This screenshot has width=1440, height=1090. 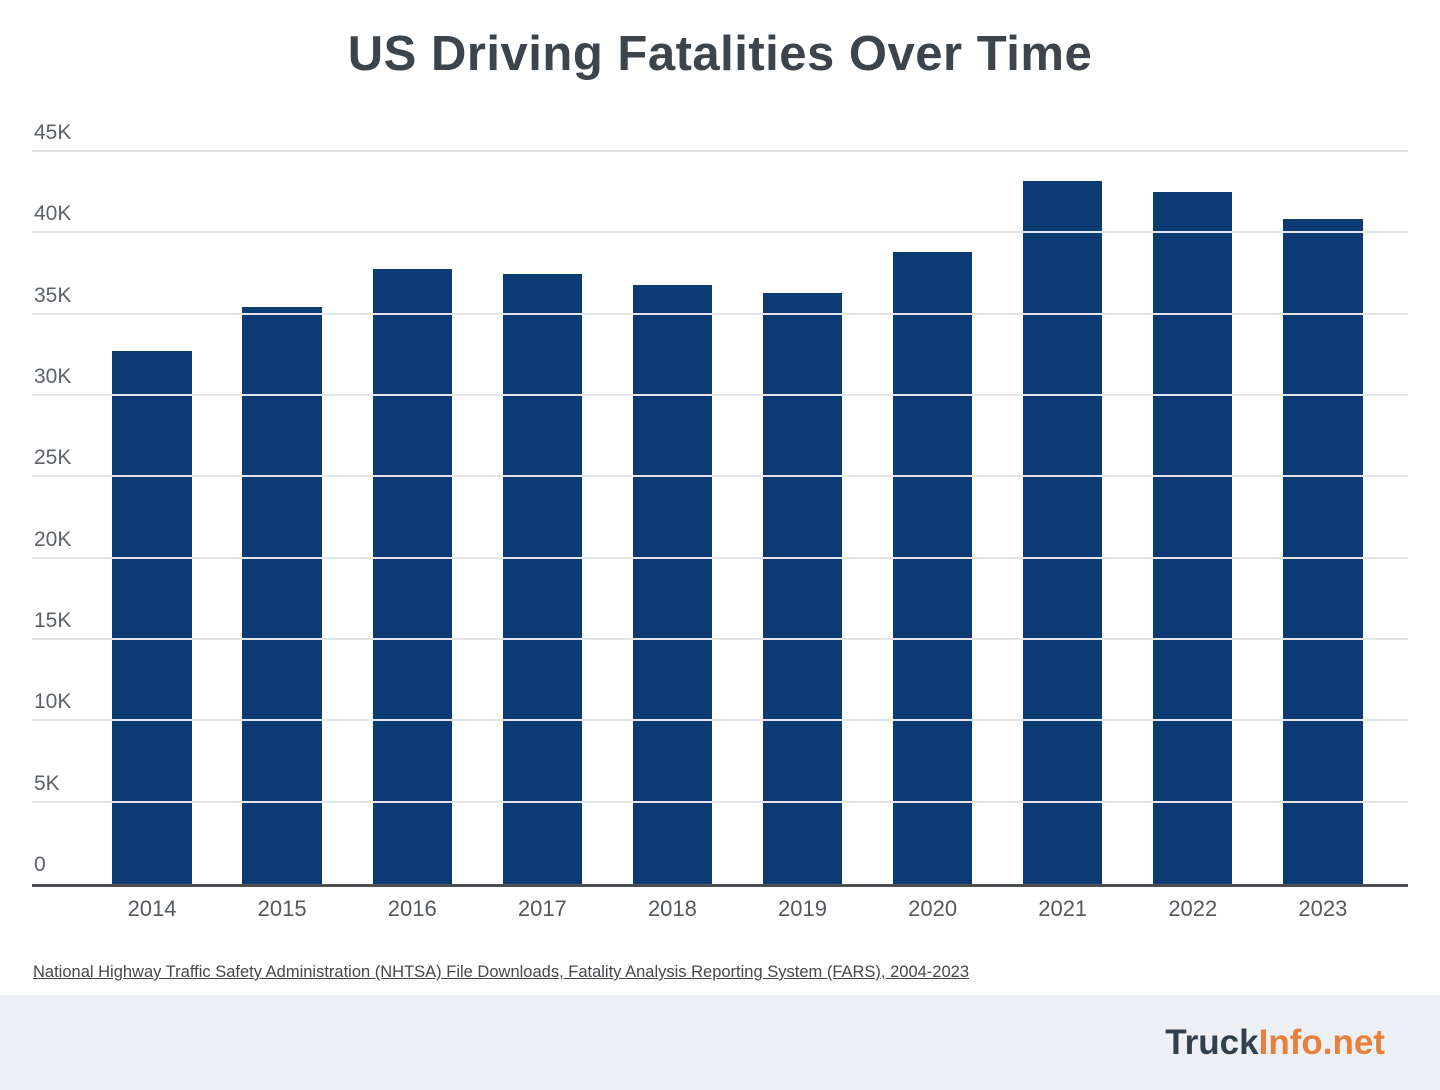 What do you see at coordinates (53, 214) in the screenshot?
I see `y-tick-label-40K: 40K` at bounding box center [53, 214].